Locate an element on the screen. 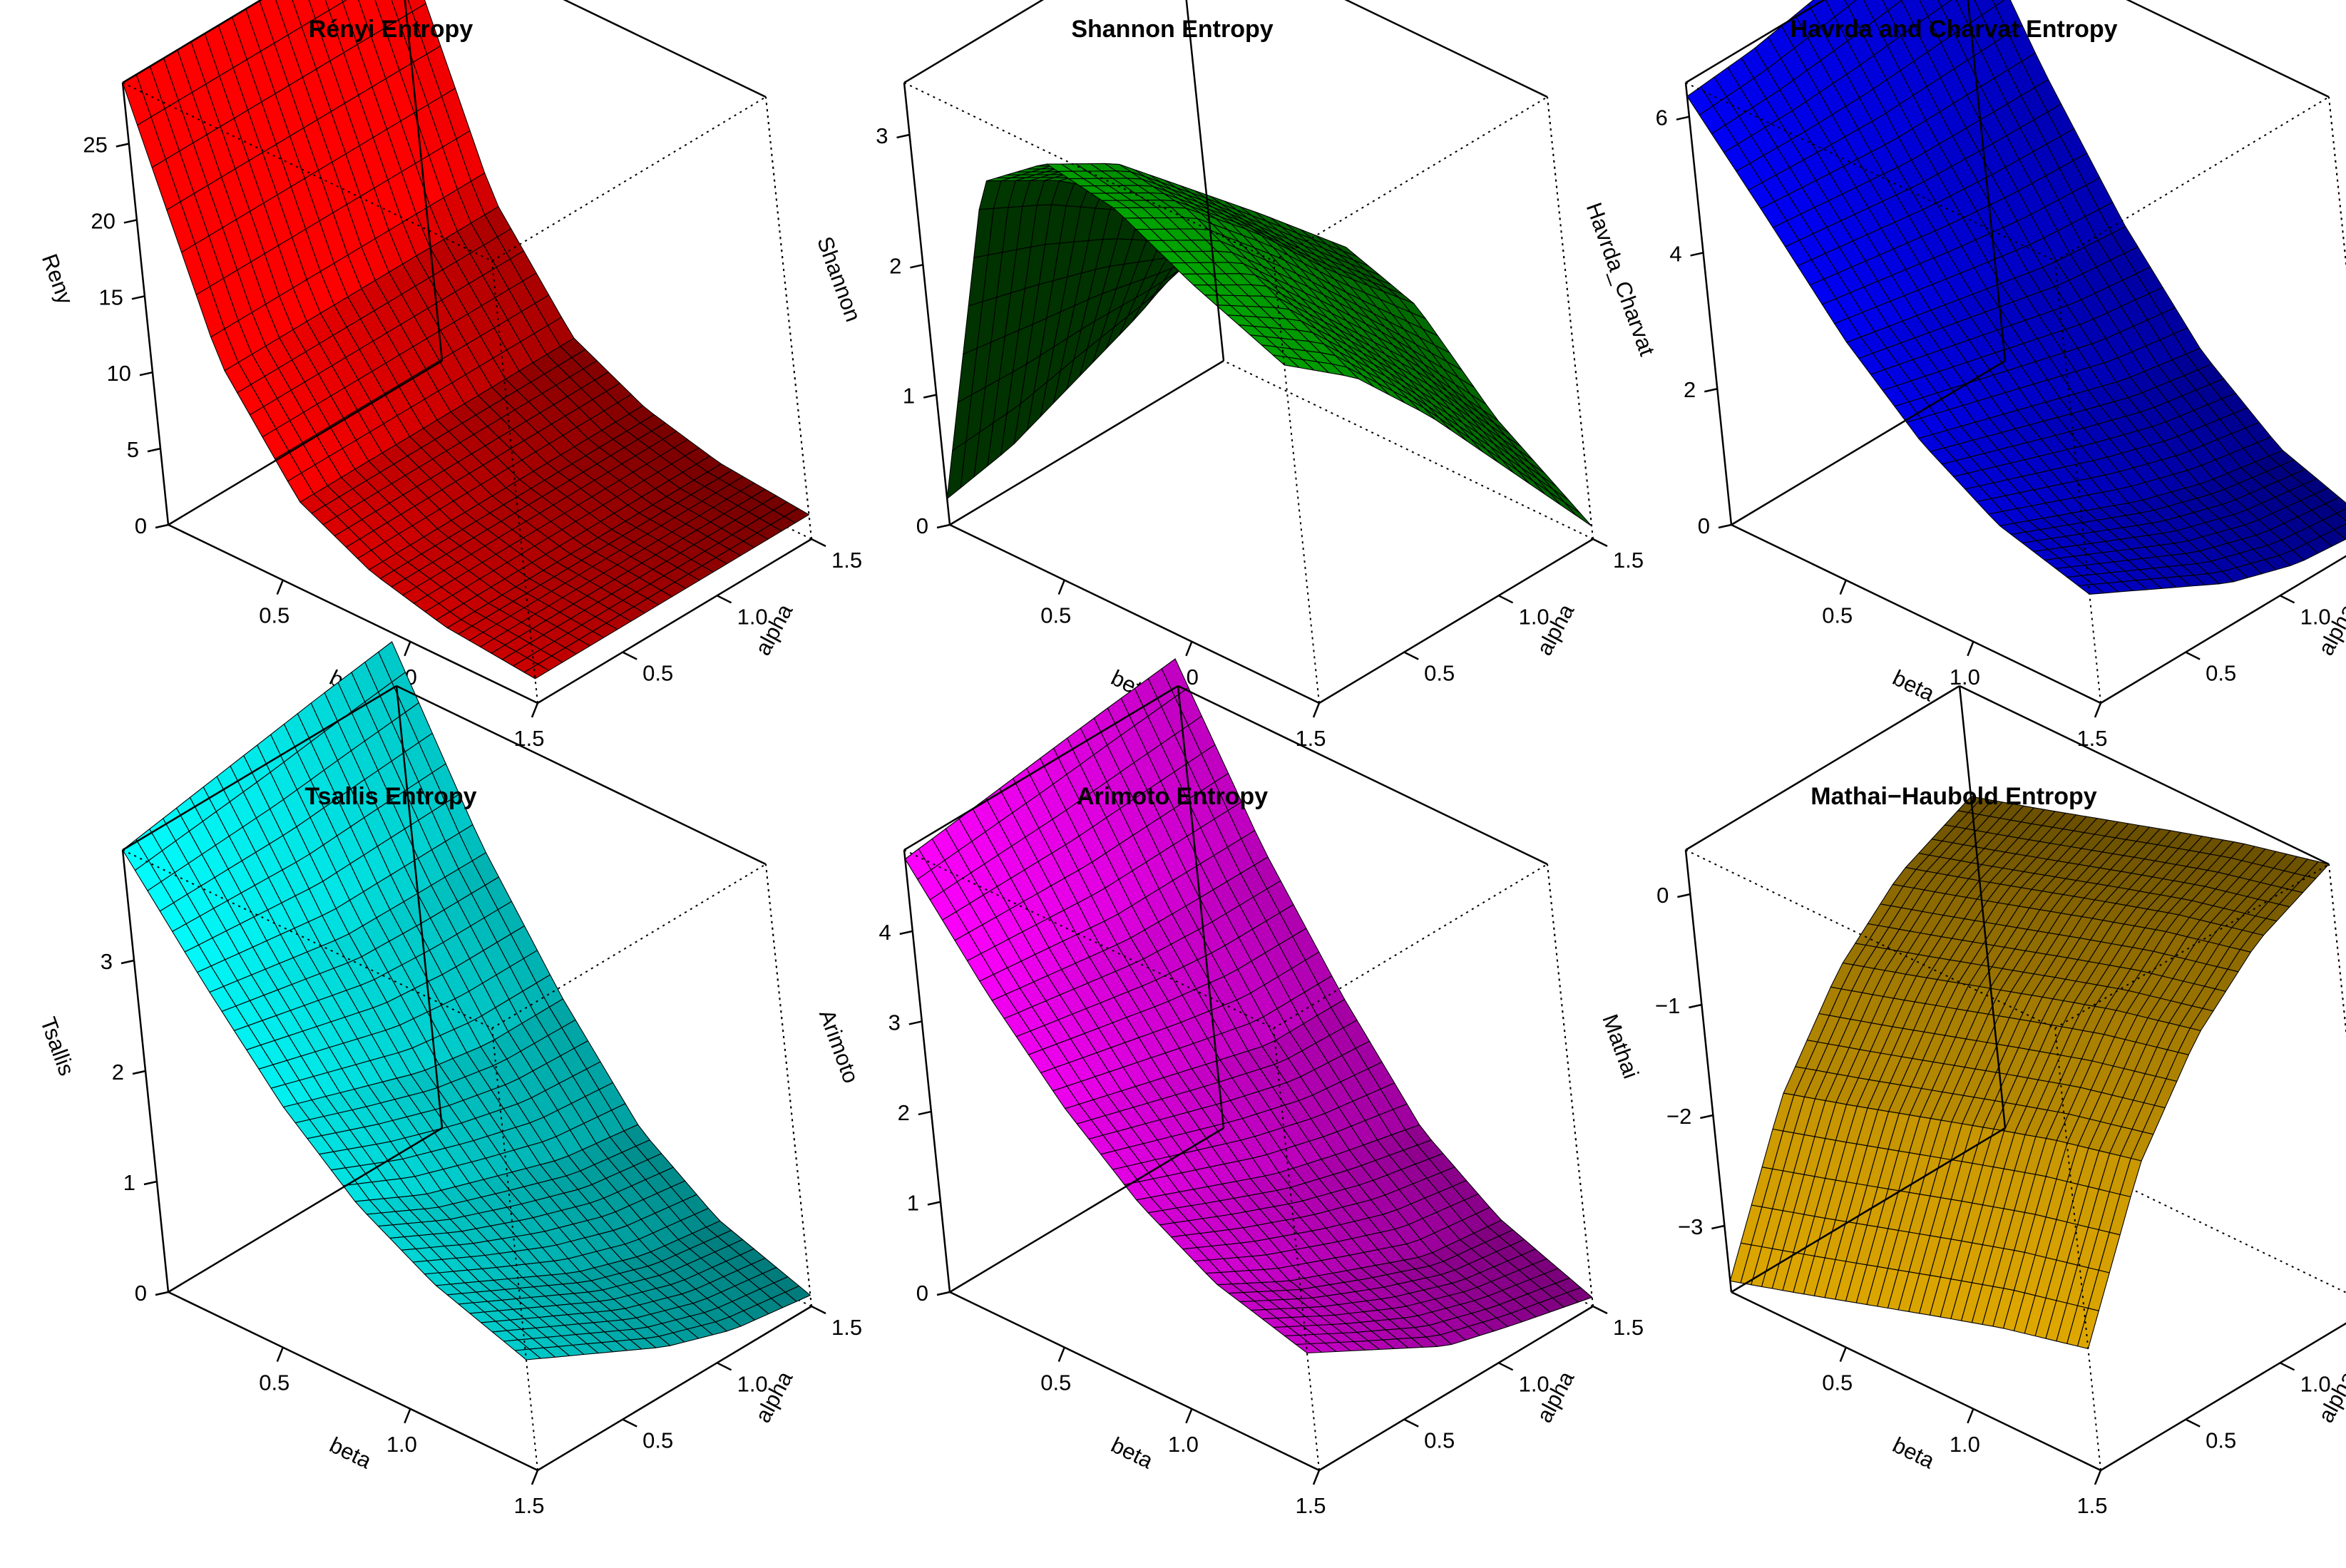 The height and width of the screenshot is (1568, 2346). panel-title: Arimoto Entropy is located at coordinates (1172, 796).